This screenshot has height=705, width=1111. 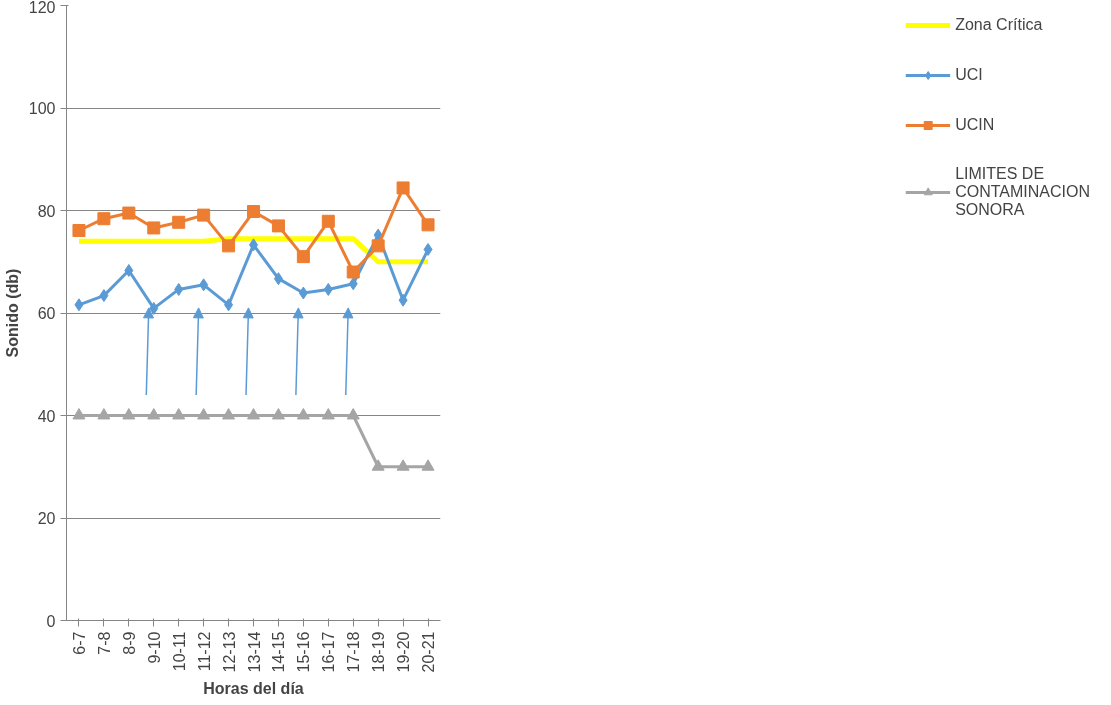 I want to click on x-tick-label: 8-9, so click(x=129, y=643).